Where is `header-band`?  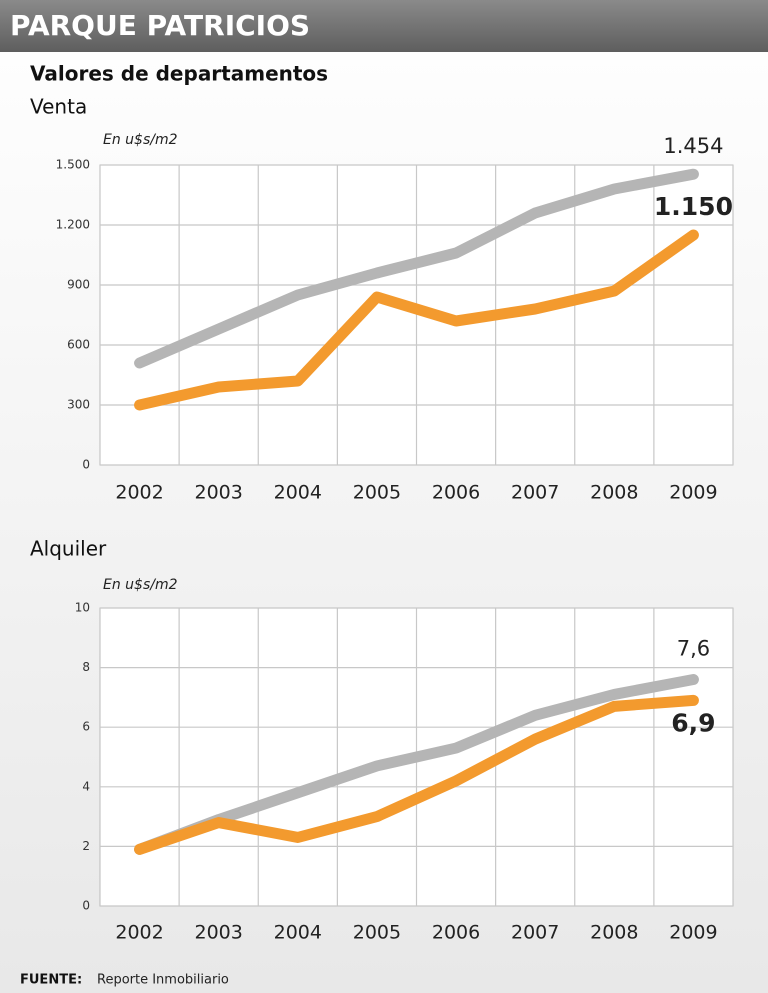 header-band is located at coordinates (384, 26).